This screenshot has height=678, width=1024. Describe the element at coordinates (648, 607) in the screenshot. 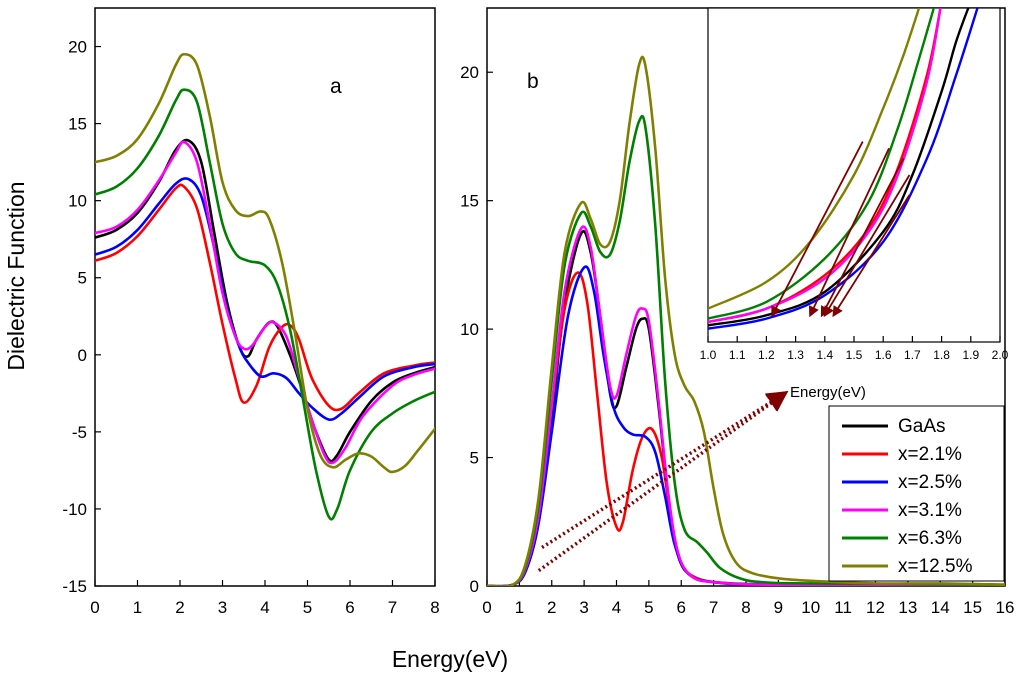

I see `panel-b-xtick-label: 5` at that location.